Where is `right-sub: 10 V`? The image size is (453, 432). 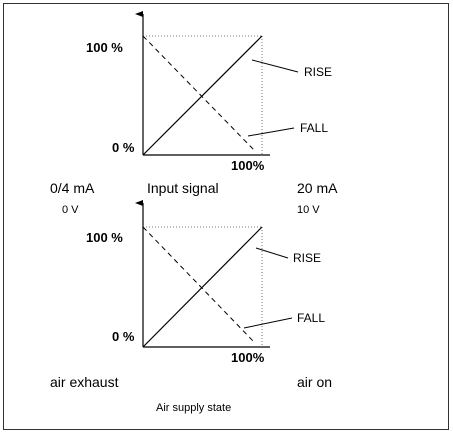
right-sub: 10 V is located at coordinates (308, 210).